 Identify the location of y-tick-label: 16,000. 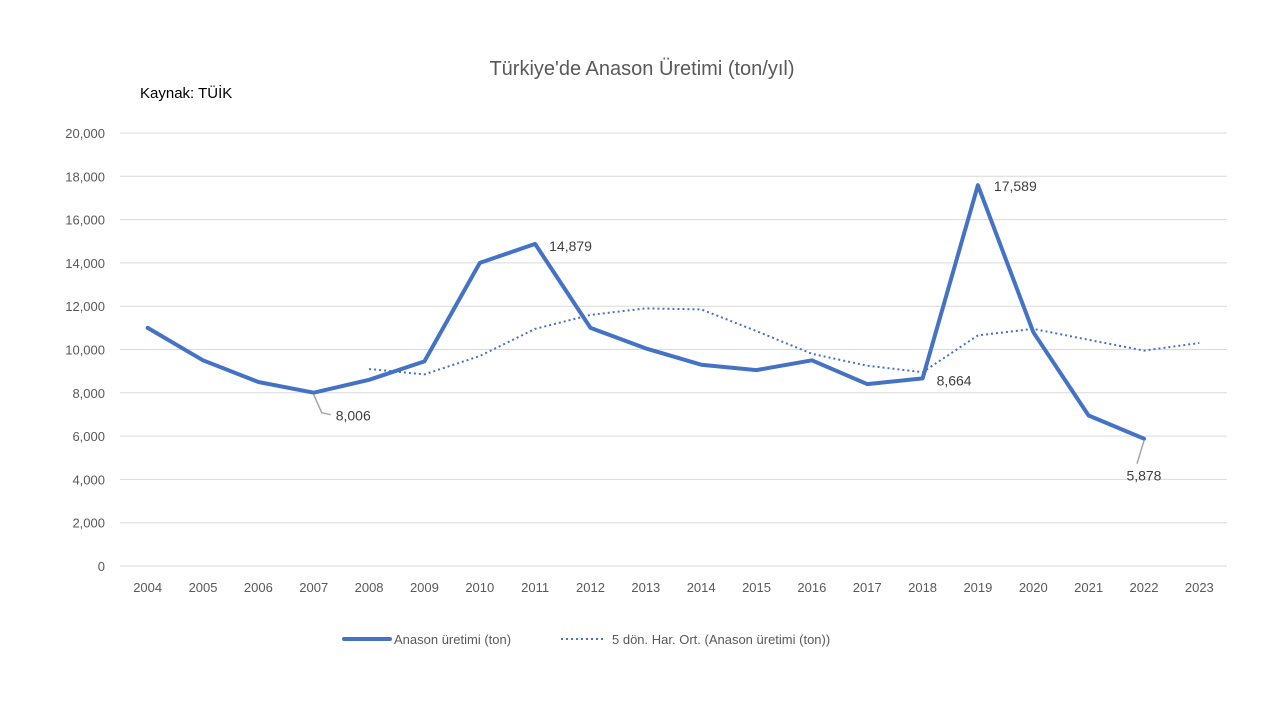
(85, 220).